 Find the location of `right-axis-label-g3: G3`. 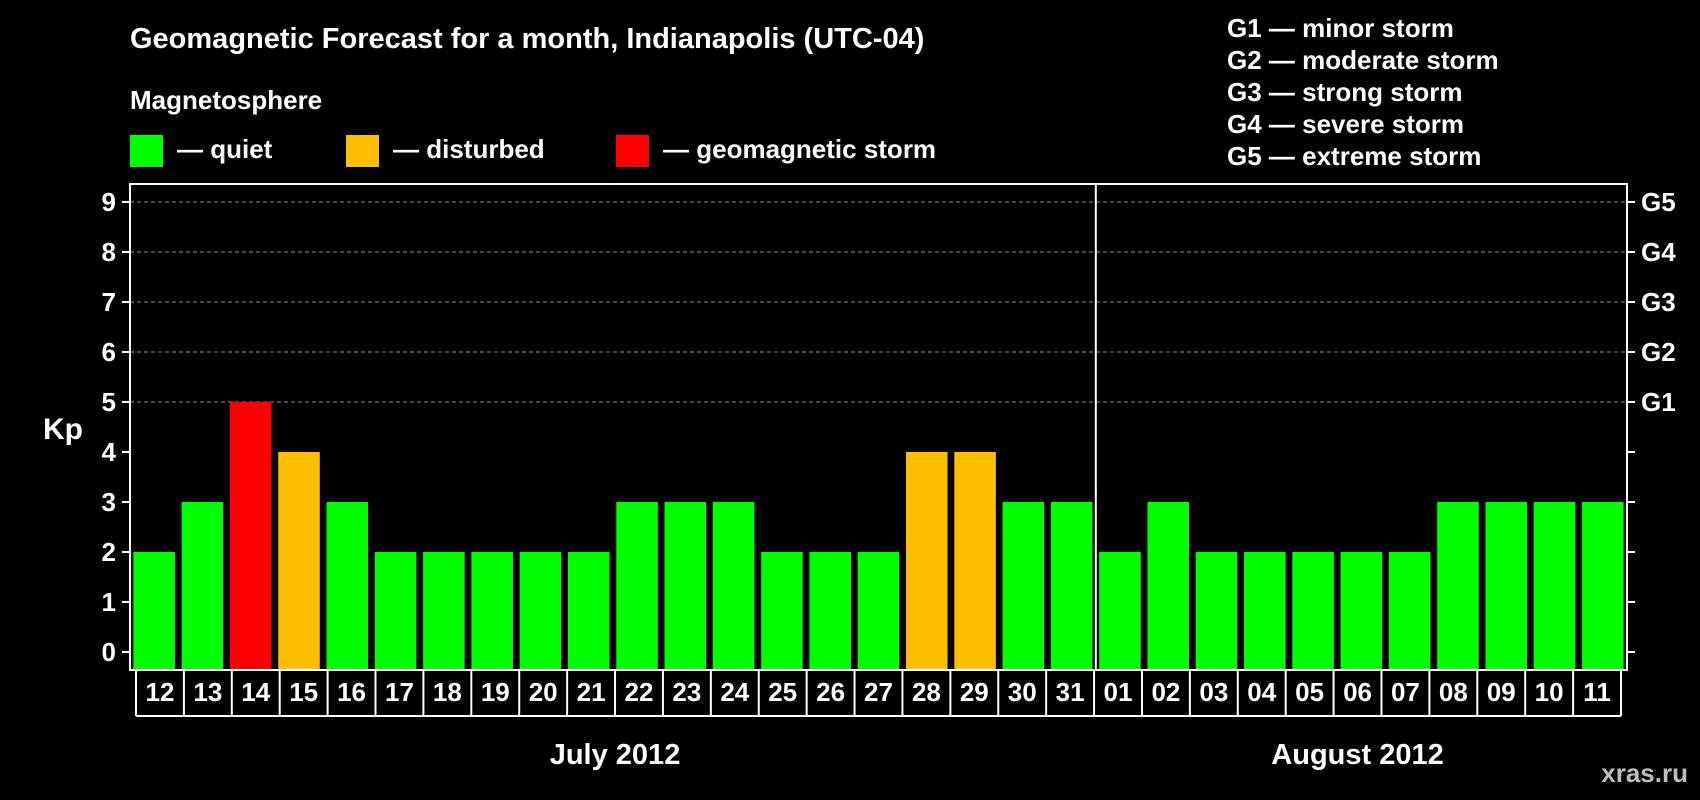

right-axis-label-g3: G3 is located at coordinates (1658, 302).